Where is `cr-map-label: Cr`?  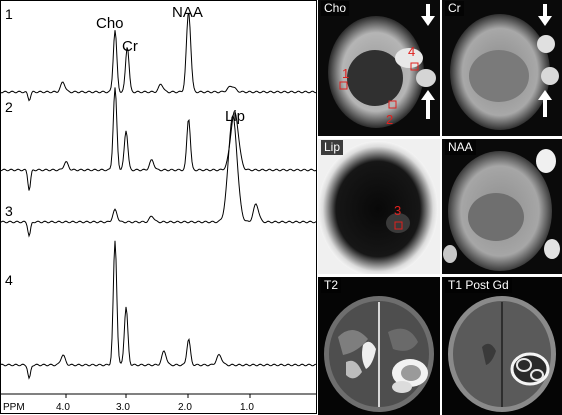 cr-map-label: Cr is located at coordinates (454, 8).